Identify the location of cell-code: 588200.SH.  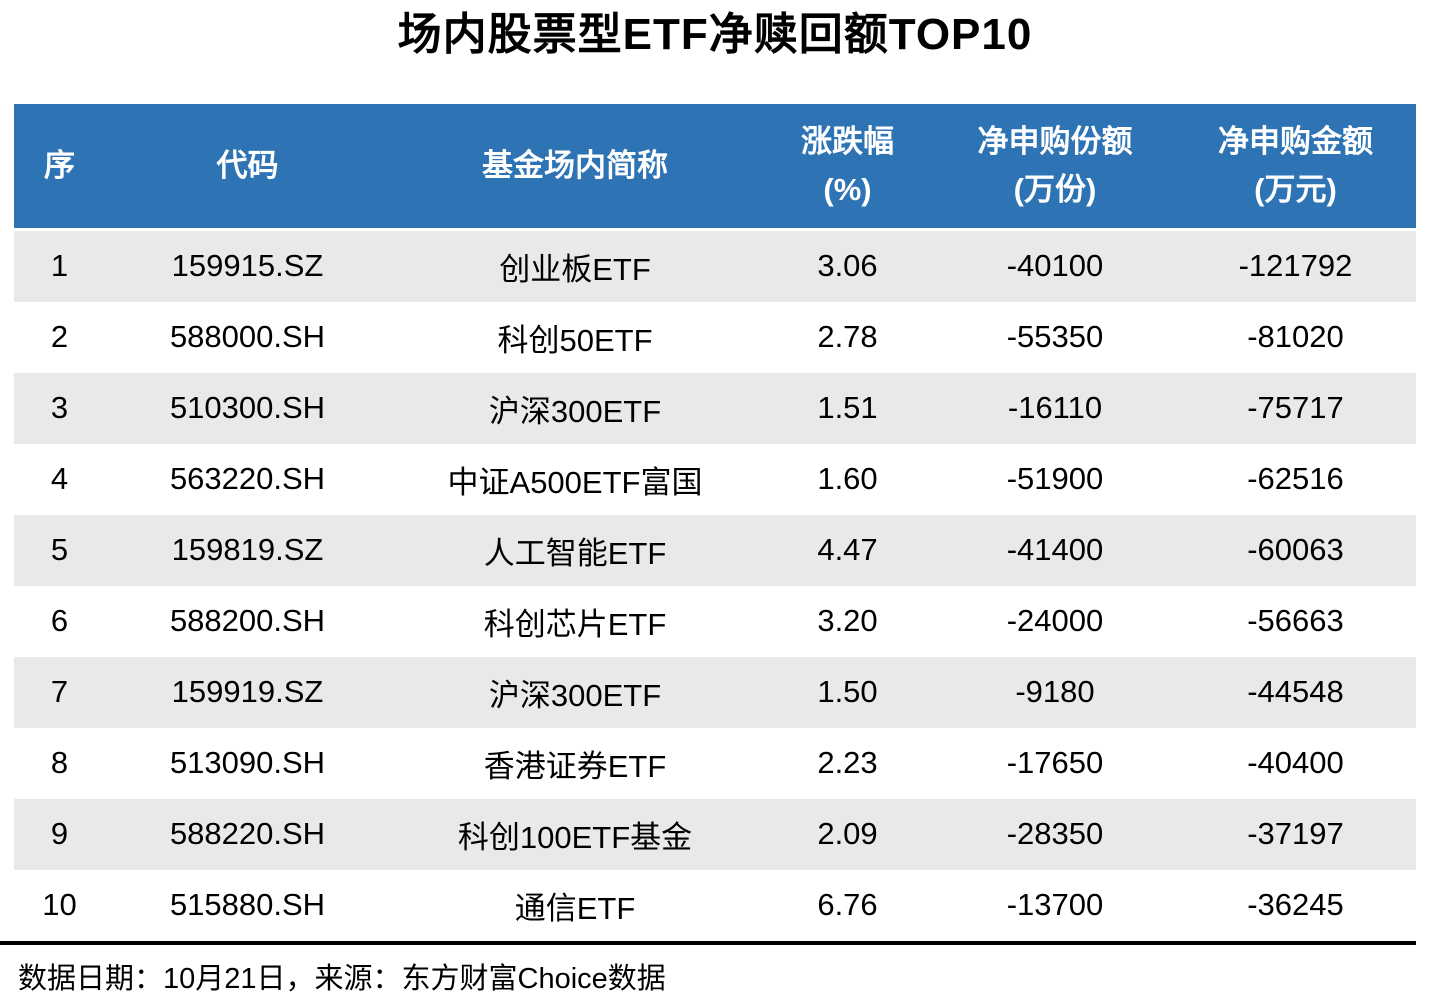
(247, 621).